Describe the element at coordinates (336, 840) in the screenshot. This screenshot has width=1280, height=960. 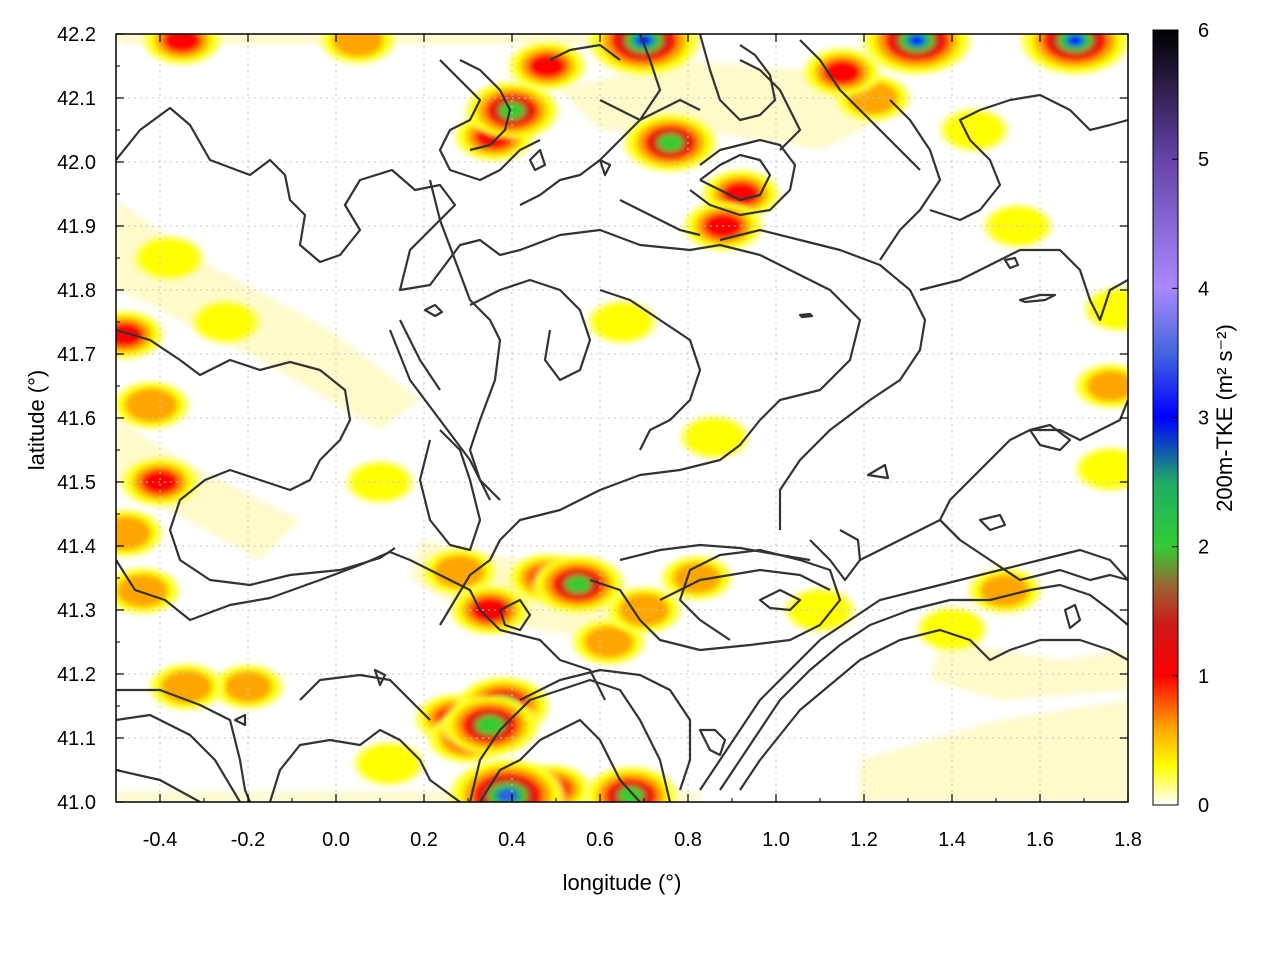
I see `x-tick-label: 0.0` at that location.